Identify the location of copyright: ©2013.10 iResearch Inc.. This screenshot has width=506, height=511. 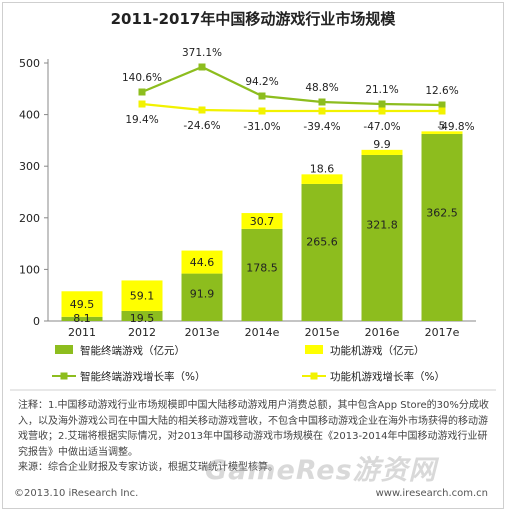
(76, 493).